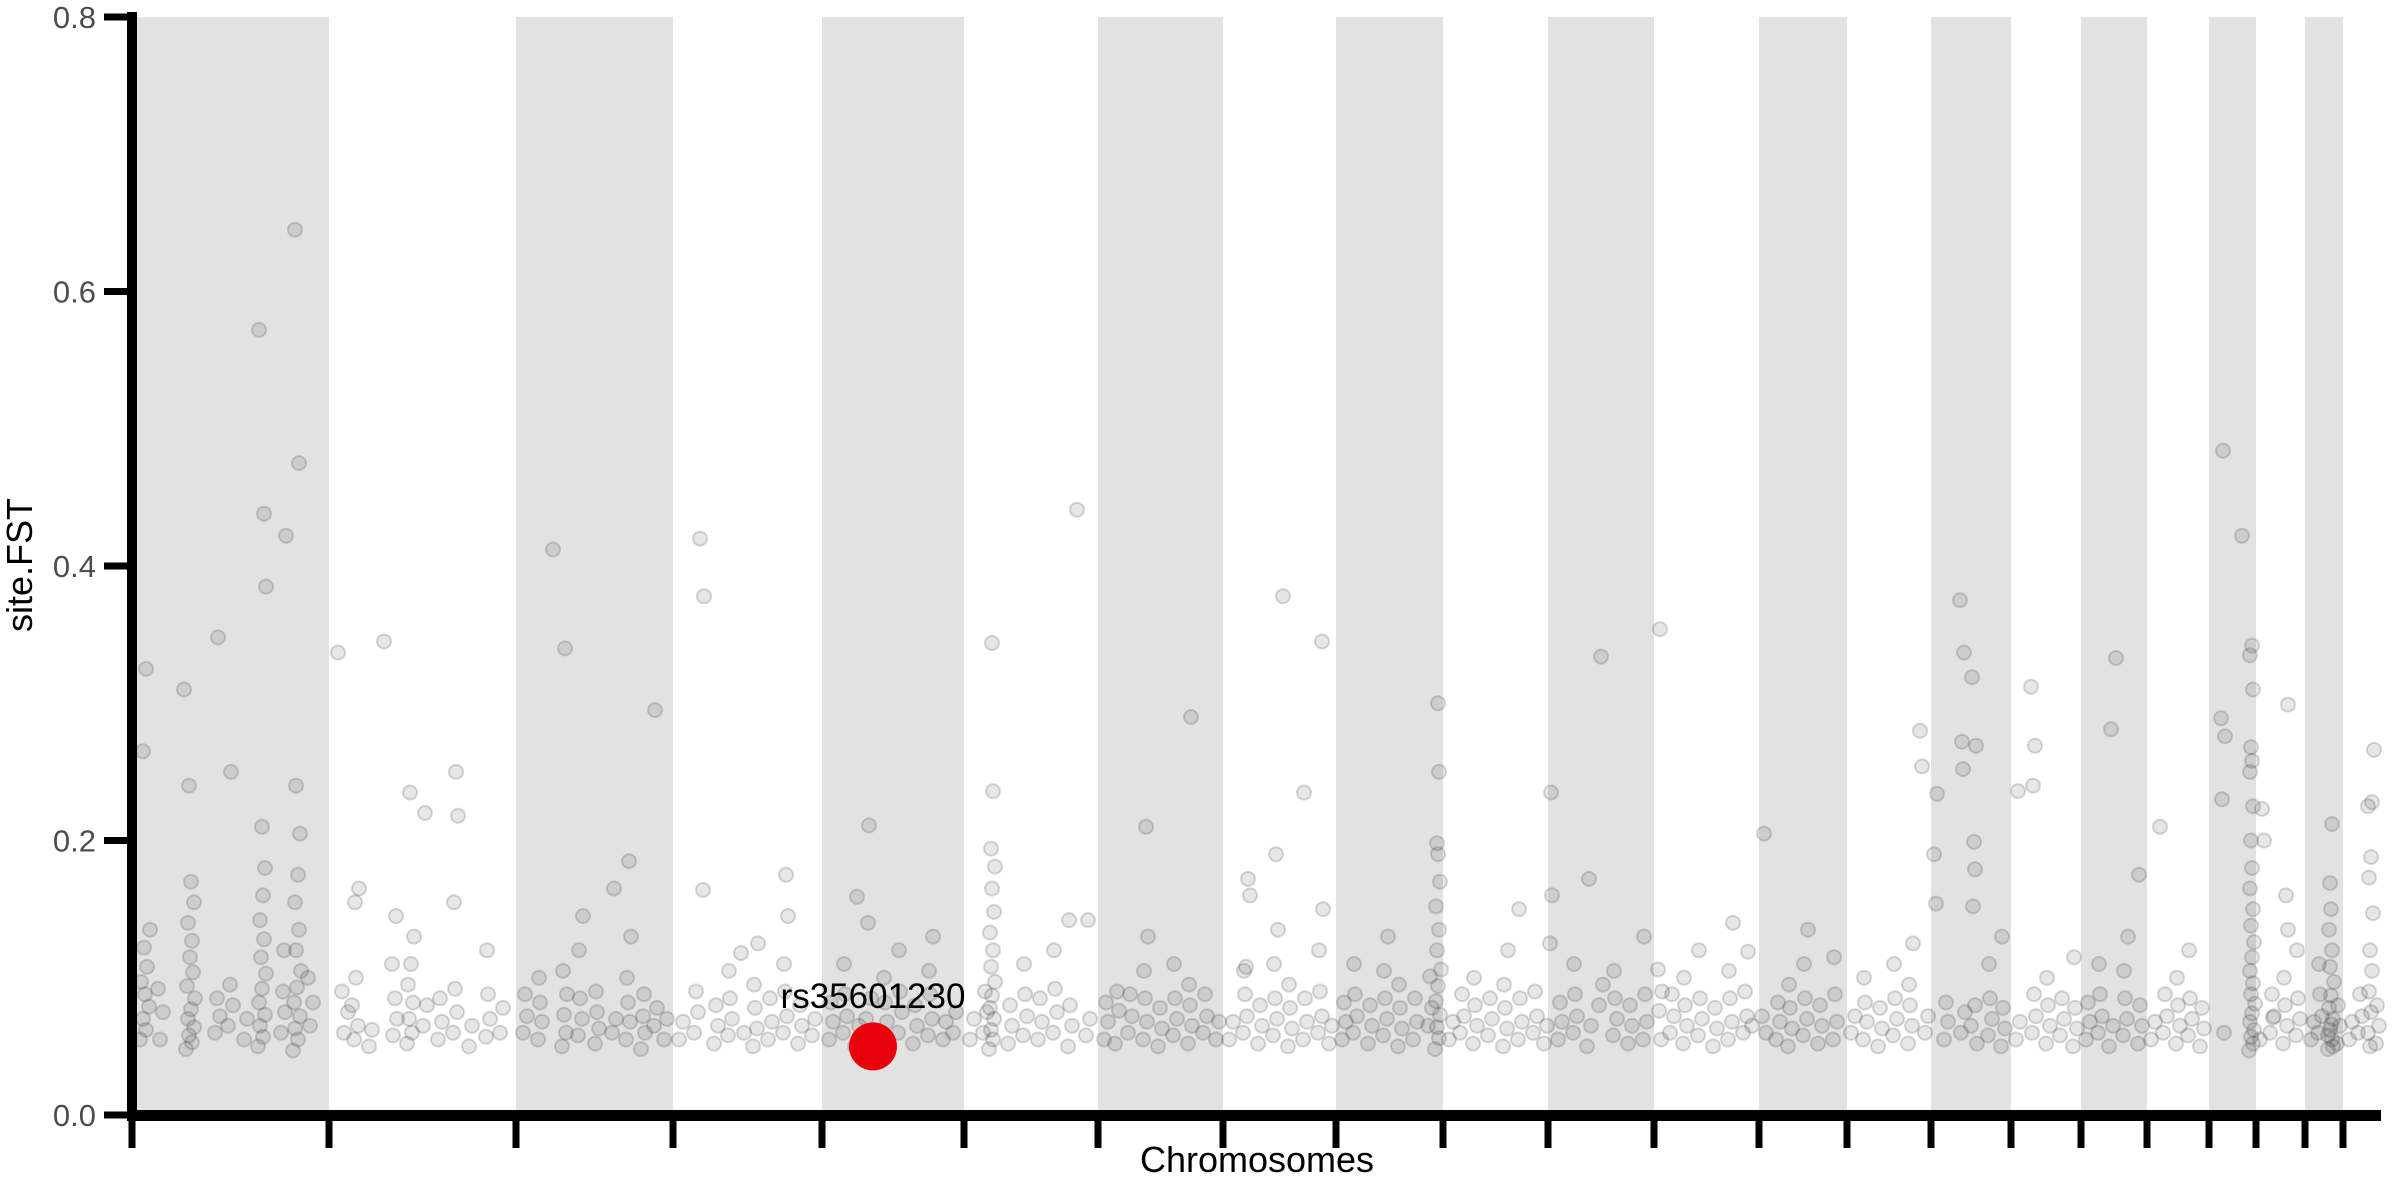 The height and width of the screenshot is (1200, 2400). What do you see at coordinates (20, 565) in the screenshot?
I see `y-axis-title: site.FST` at bounding box center [20, 565].